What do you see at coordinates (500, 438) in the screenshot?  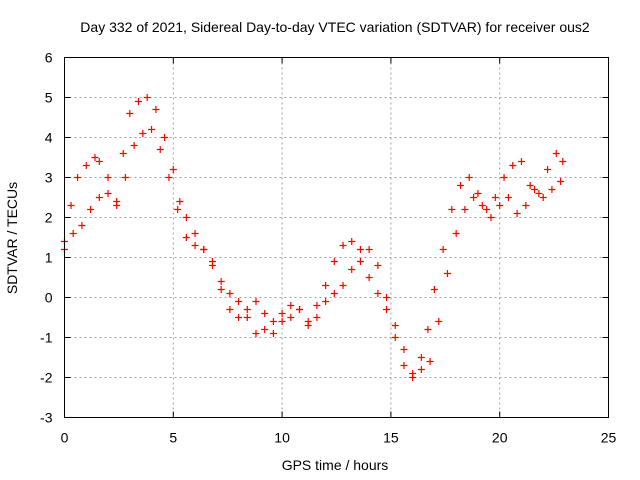 I see `x-tick-label: 20` at bounding box center [500, 438].